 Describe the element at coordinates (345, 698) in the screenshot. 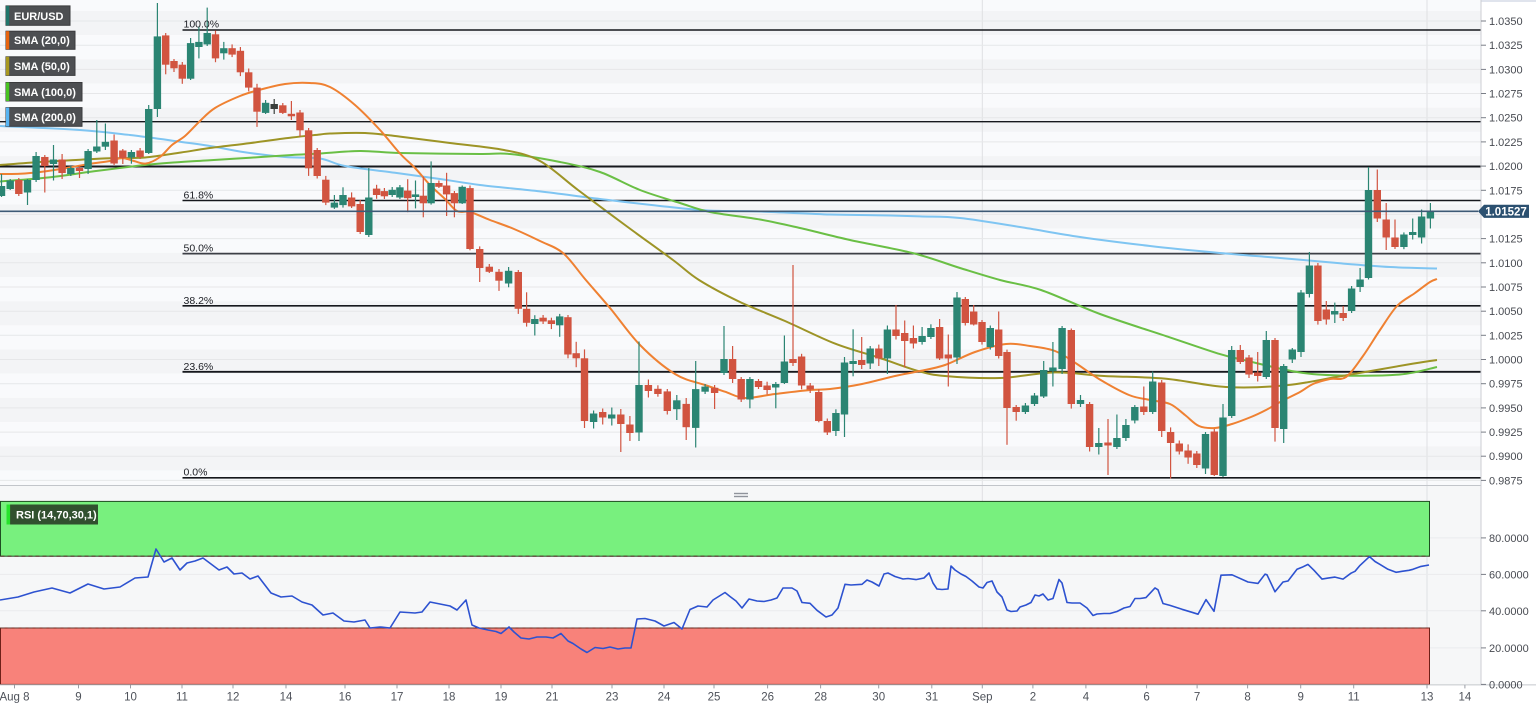

I see `svg-text: 16` at that location.